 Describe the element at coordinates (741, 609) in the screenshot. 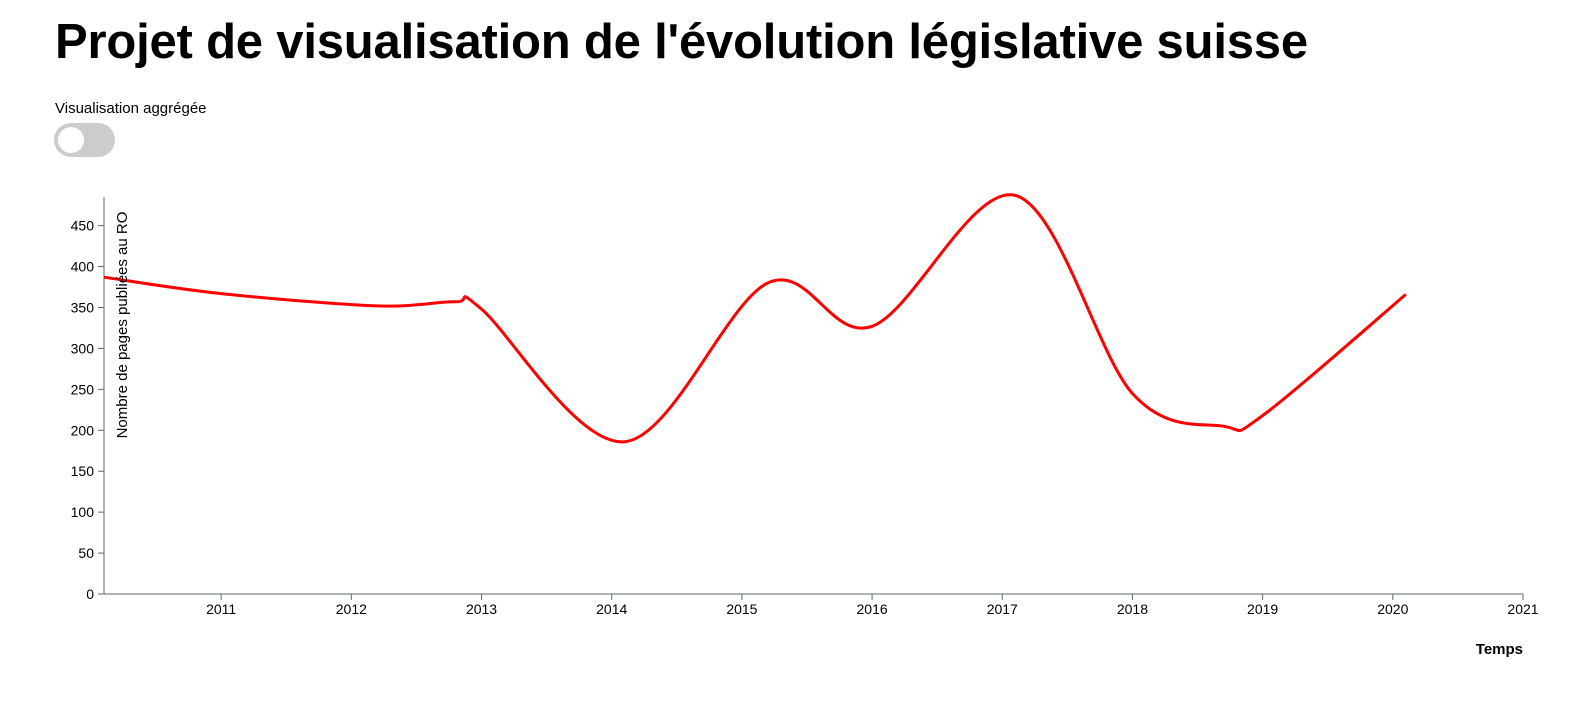

I see `x-tick-label: 2015` at that location.